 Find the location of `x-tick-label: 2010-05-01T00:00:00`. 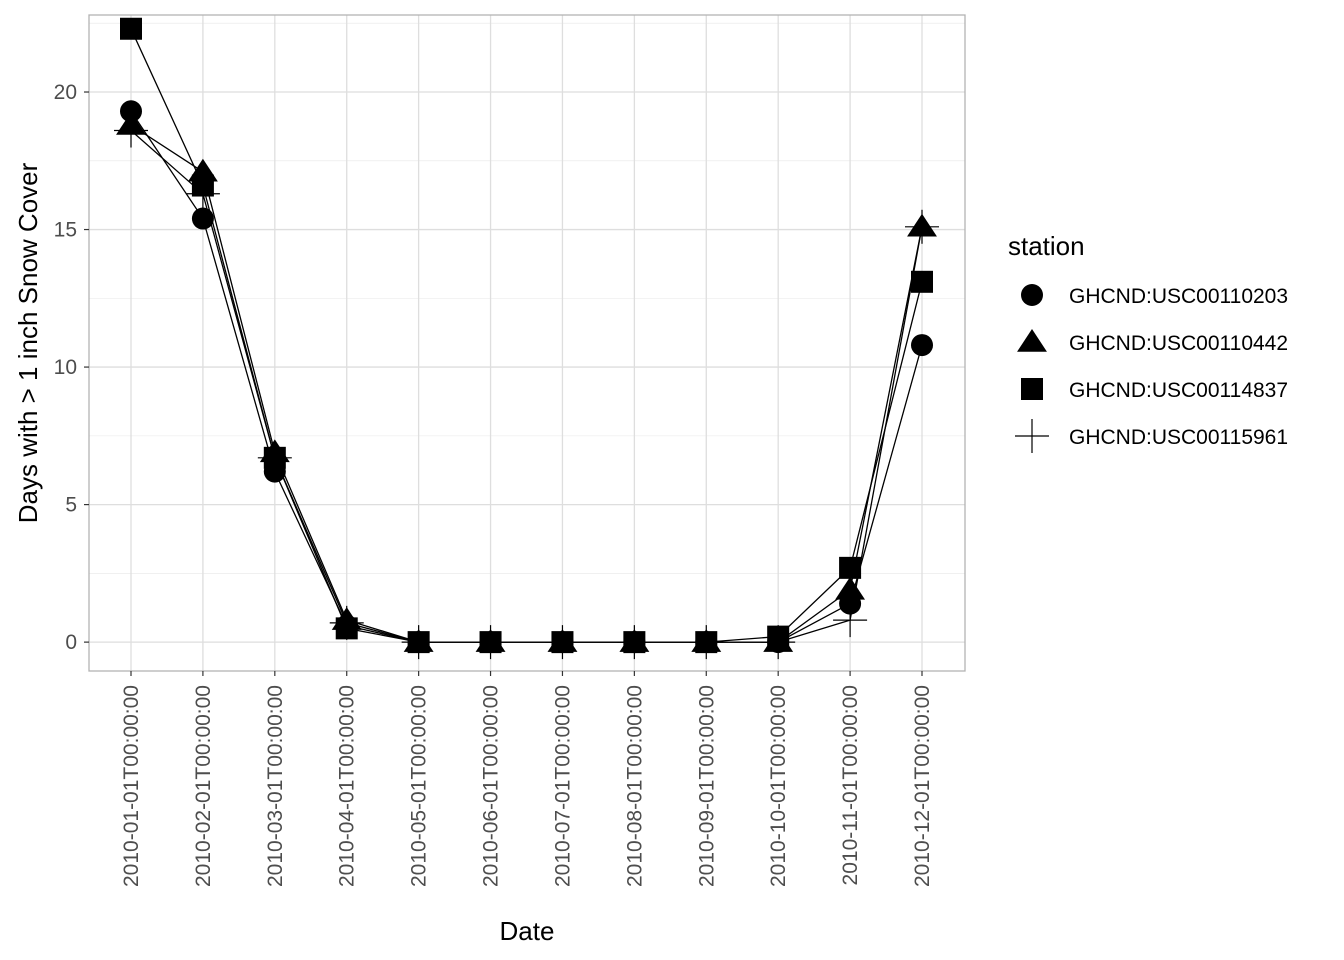

x-tick-label: 2010-05-01T00:00:00 is located at coordinates (419, 786).